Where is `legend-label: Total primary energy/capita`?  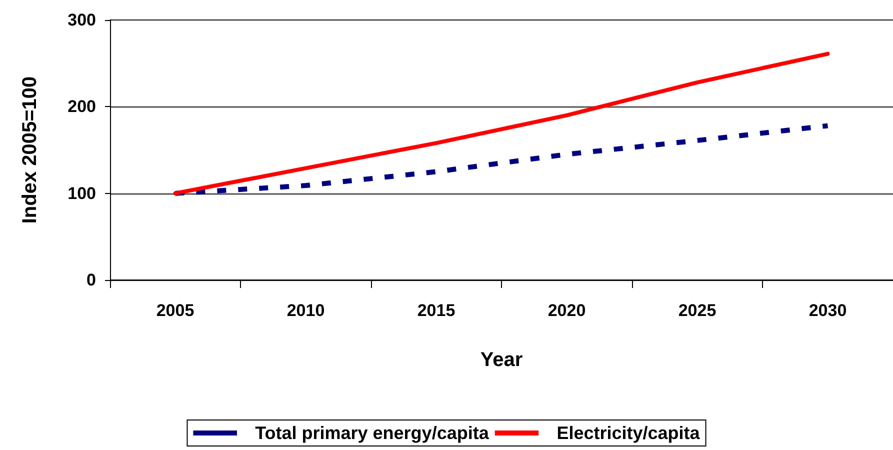
legend-label: Total primary energy/capita is located at coordinates (372, 433).